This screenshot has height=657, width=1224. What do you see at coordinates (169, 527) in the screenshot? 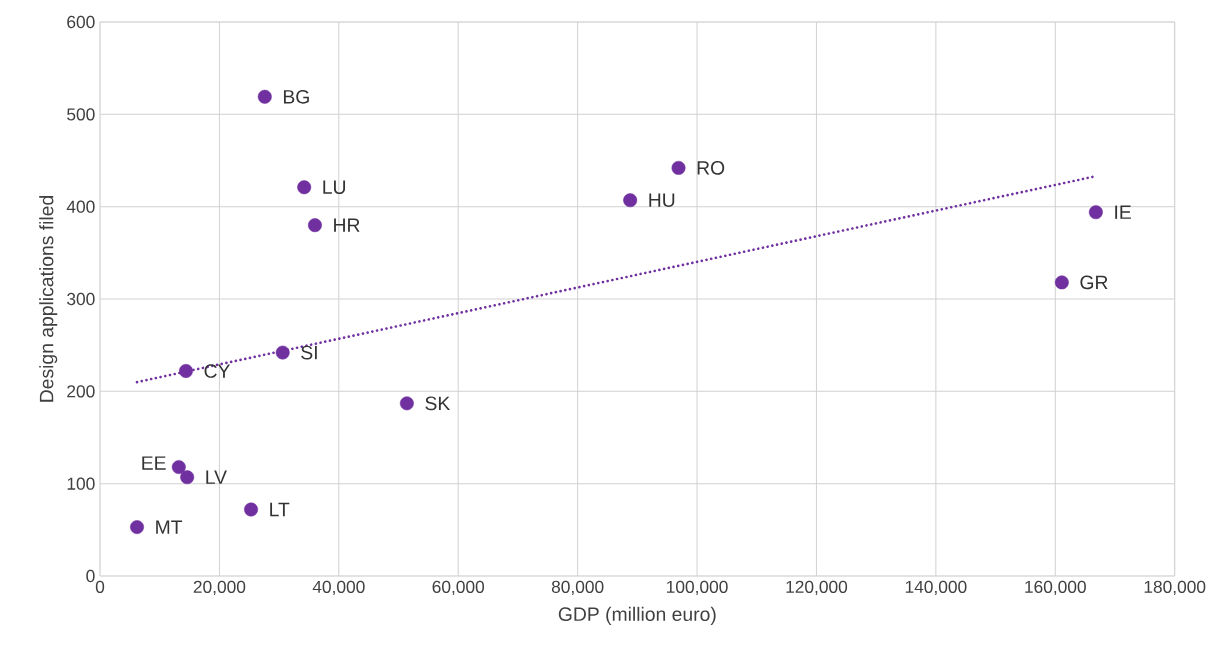
I see `annotation: MT` at bounding box center [169, 527].